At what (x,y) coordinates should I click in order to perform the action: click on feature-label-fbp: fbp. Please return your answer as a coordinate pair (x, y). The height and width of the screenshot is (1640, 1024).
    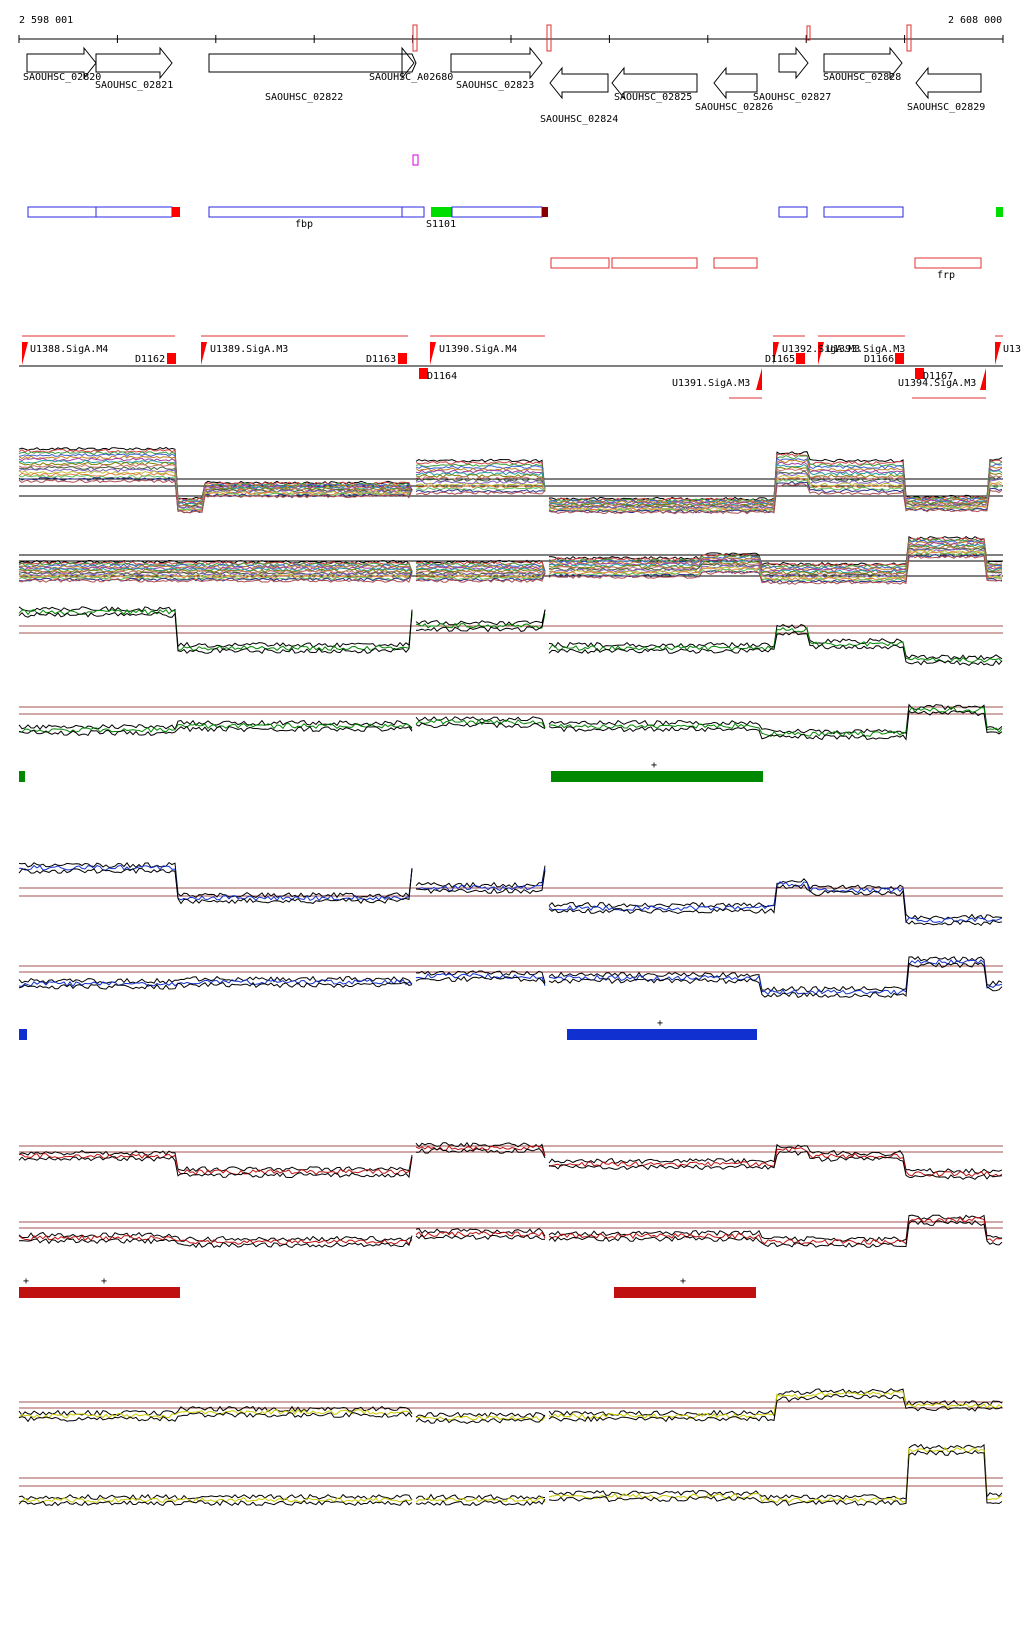
    Looking at the image, I should click on (304, 224).